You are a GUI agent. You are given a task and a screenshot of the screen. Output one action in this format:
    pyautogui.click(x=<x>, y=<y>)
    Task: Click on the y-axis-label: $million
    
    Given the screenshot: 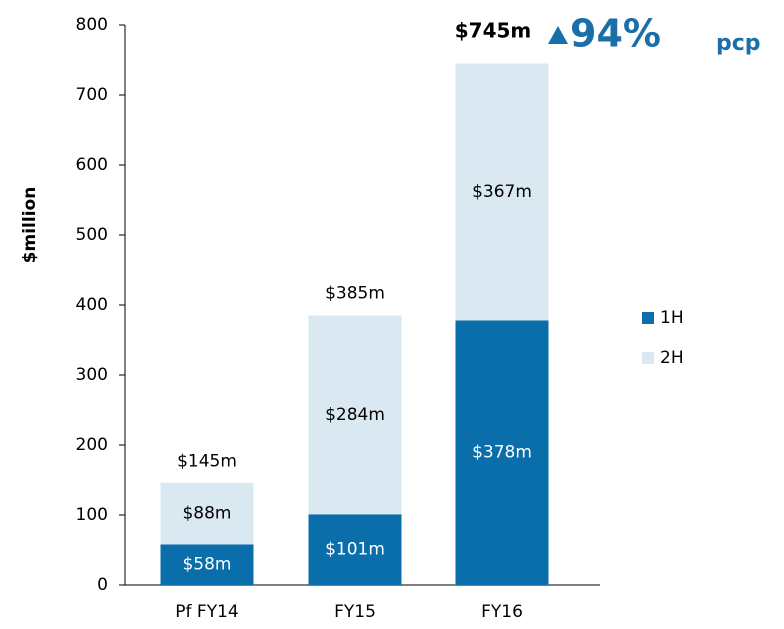 What is the action you would take?
    pyautogui.click(x=30, y=225)
    